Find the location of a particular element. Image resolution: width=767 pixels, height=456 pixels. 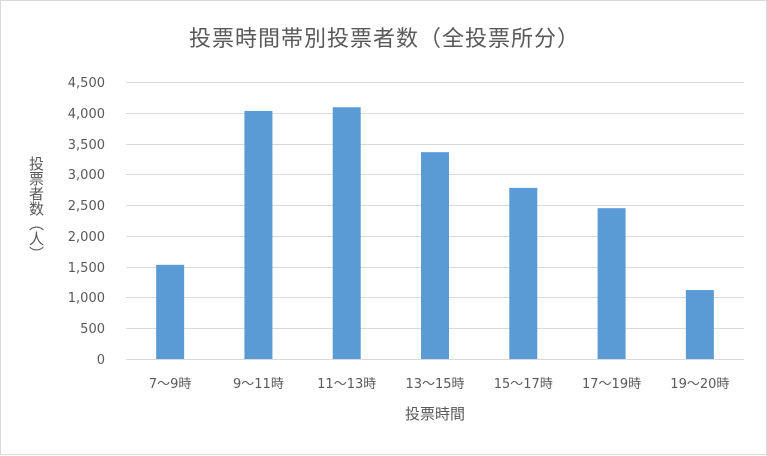

y-tick-label: 3,500 is located at coordinates (86, 145).